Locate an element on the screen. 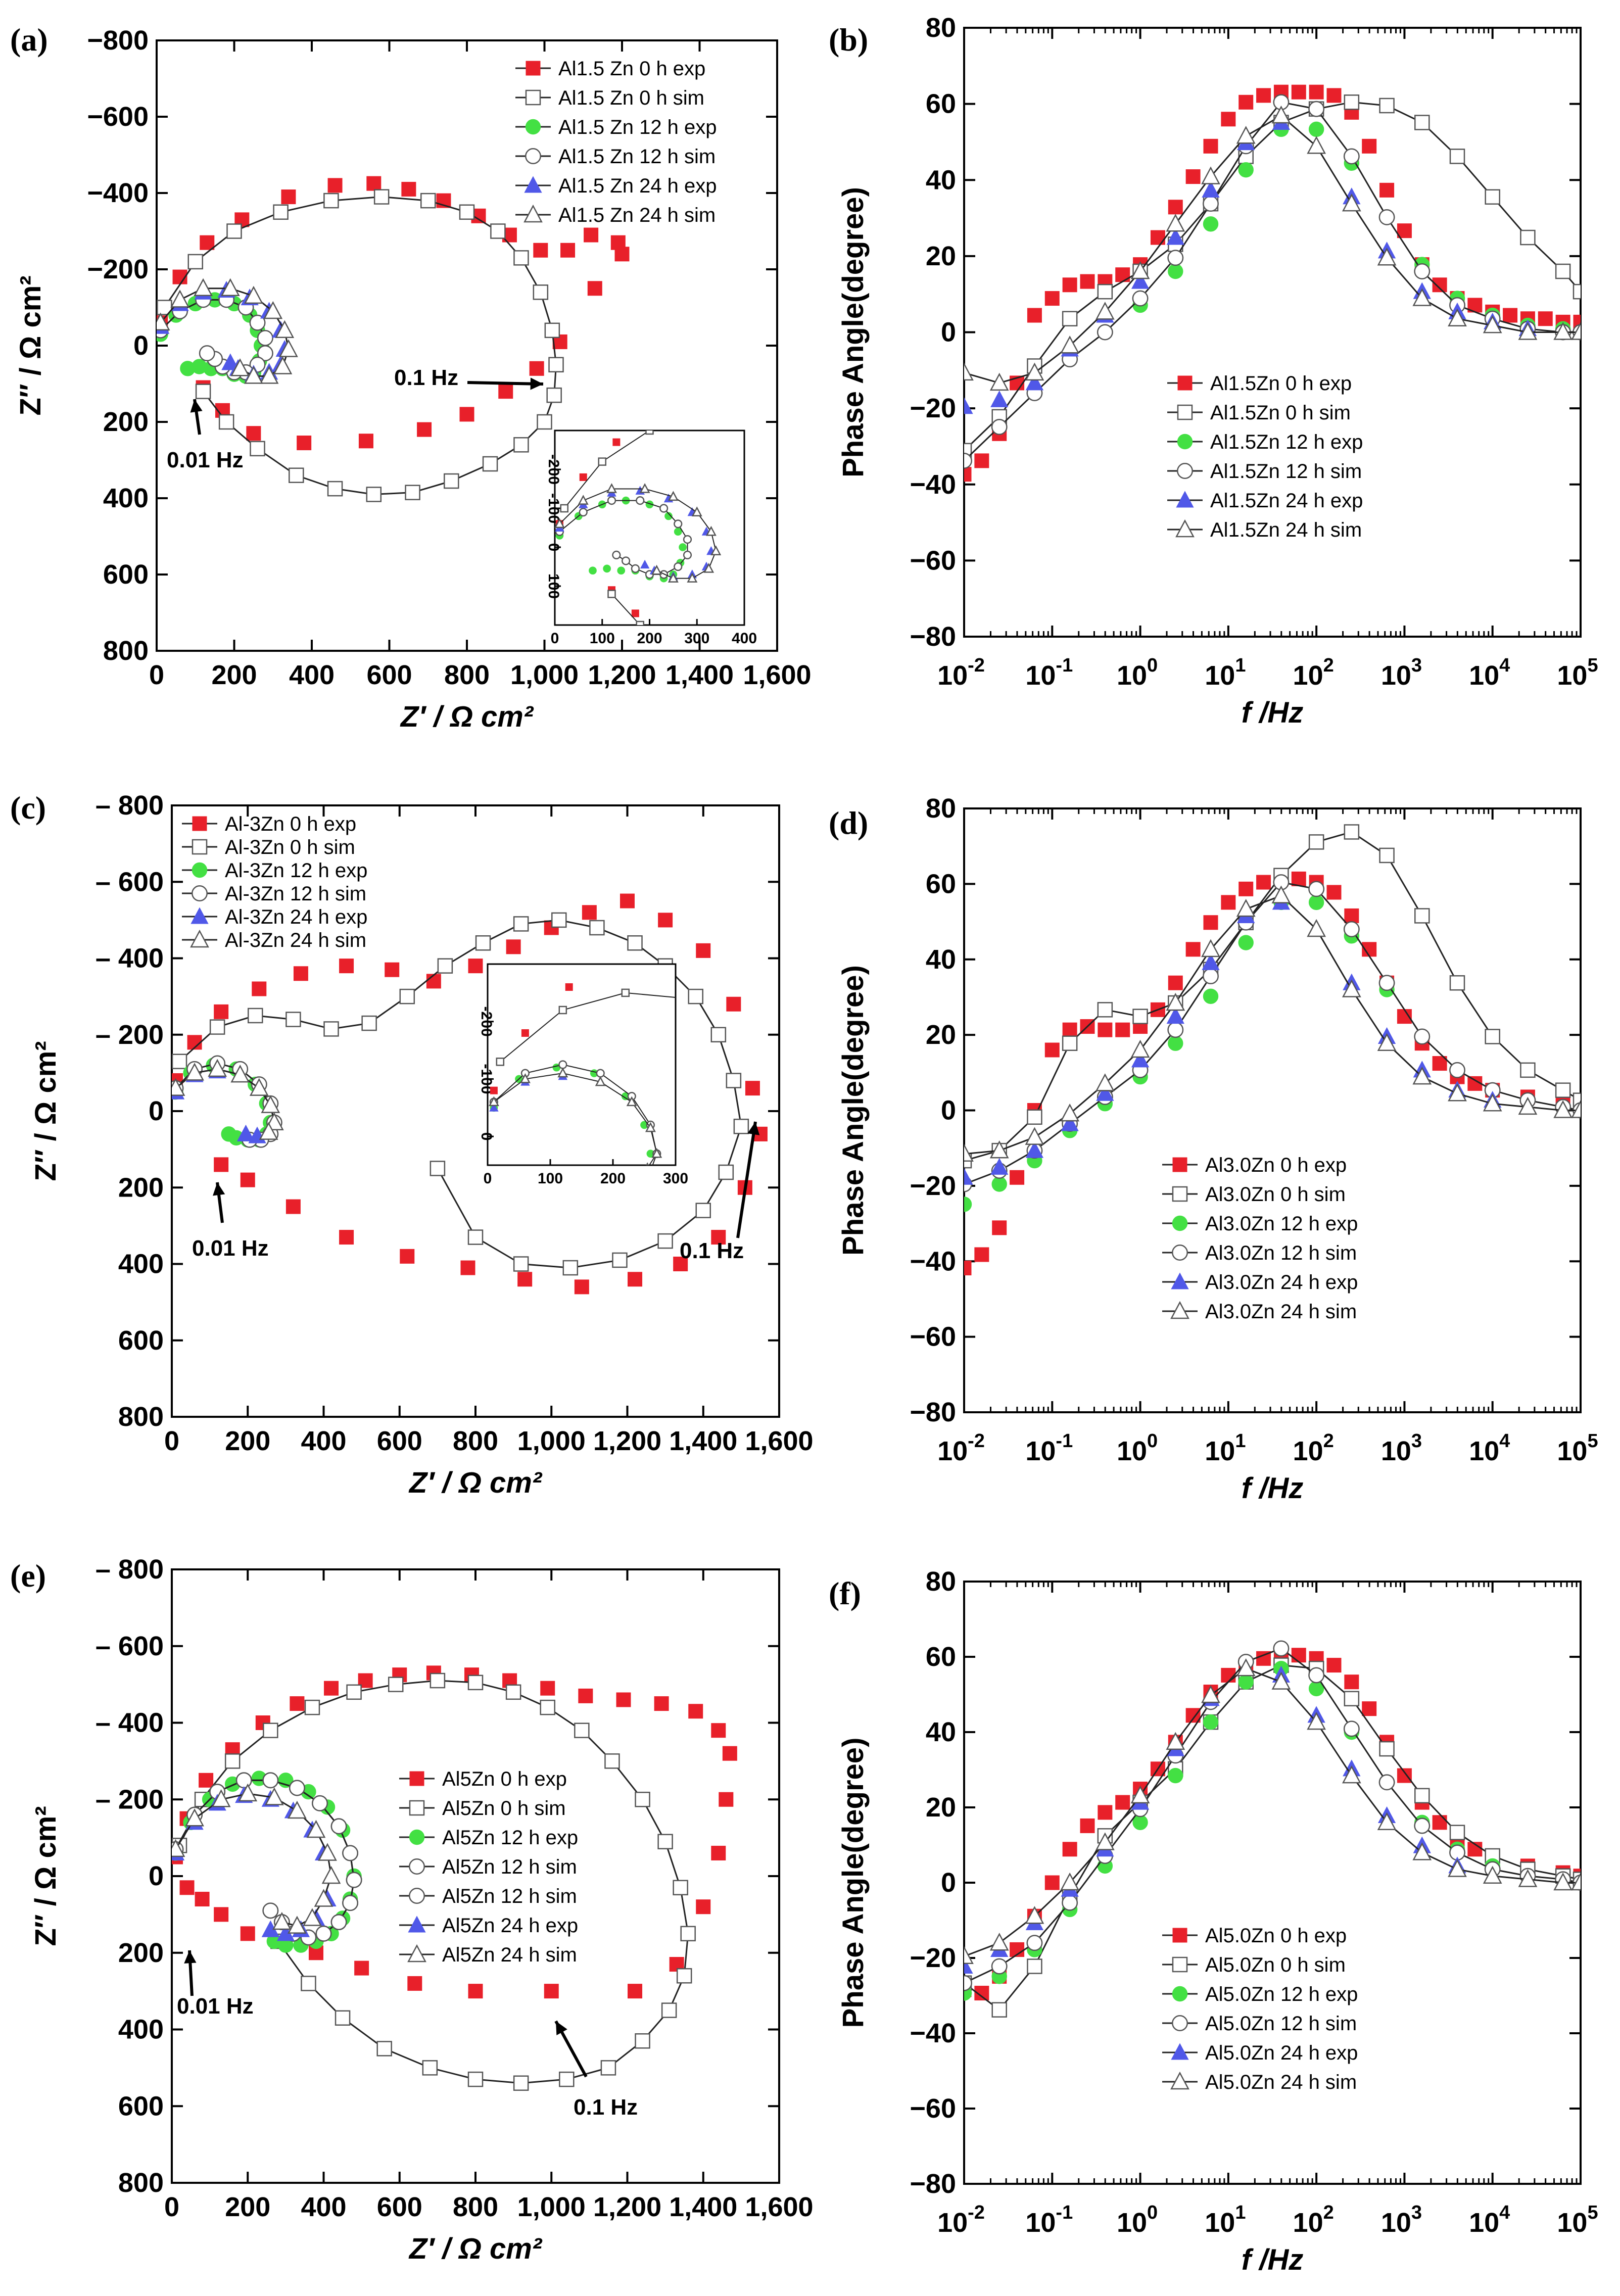 The width and height of the screenshot is (1620, 2296). legend-label: Al-3Zn 0 h exp is located at coordinates (290, 824).